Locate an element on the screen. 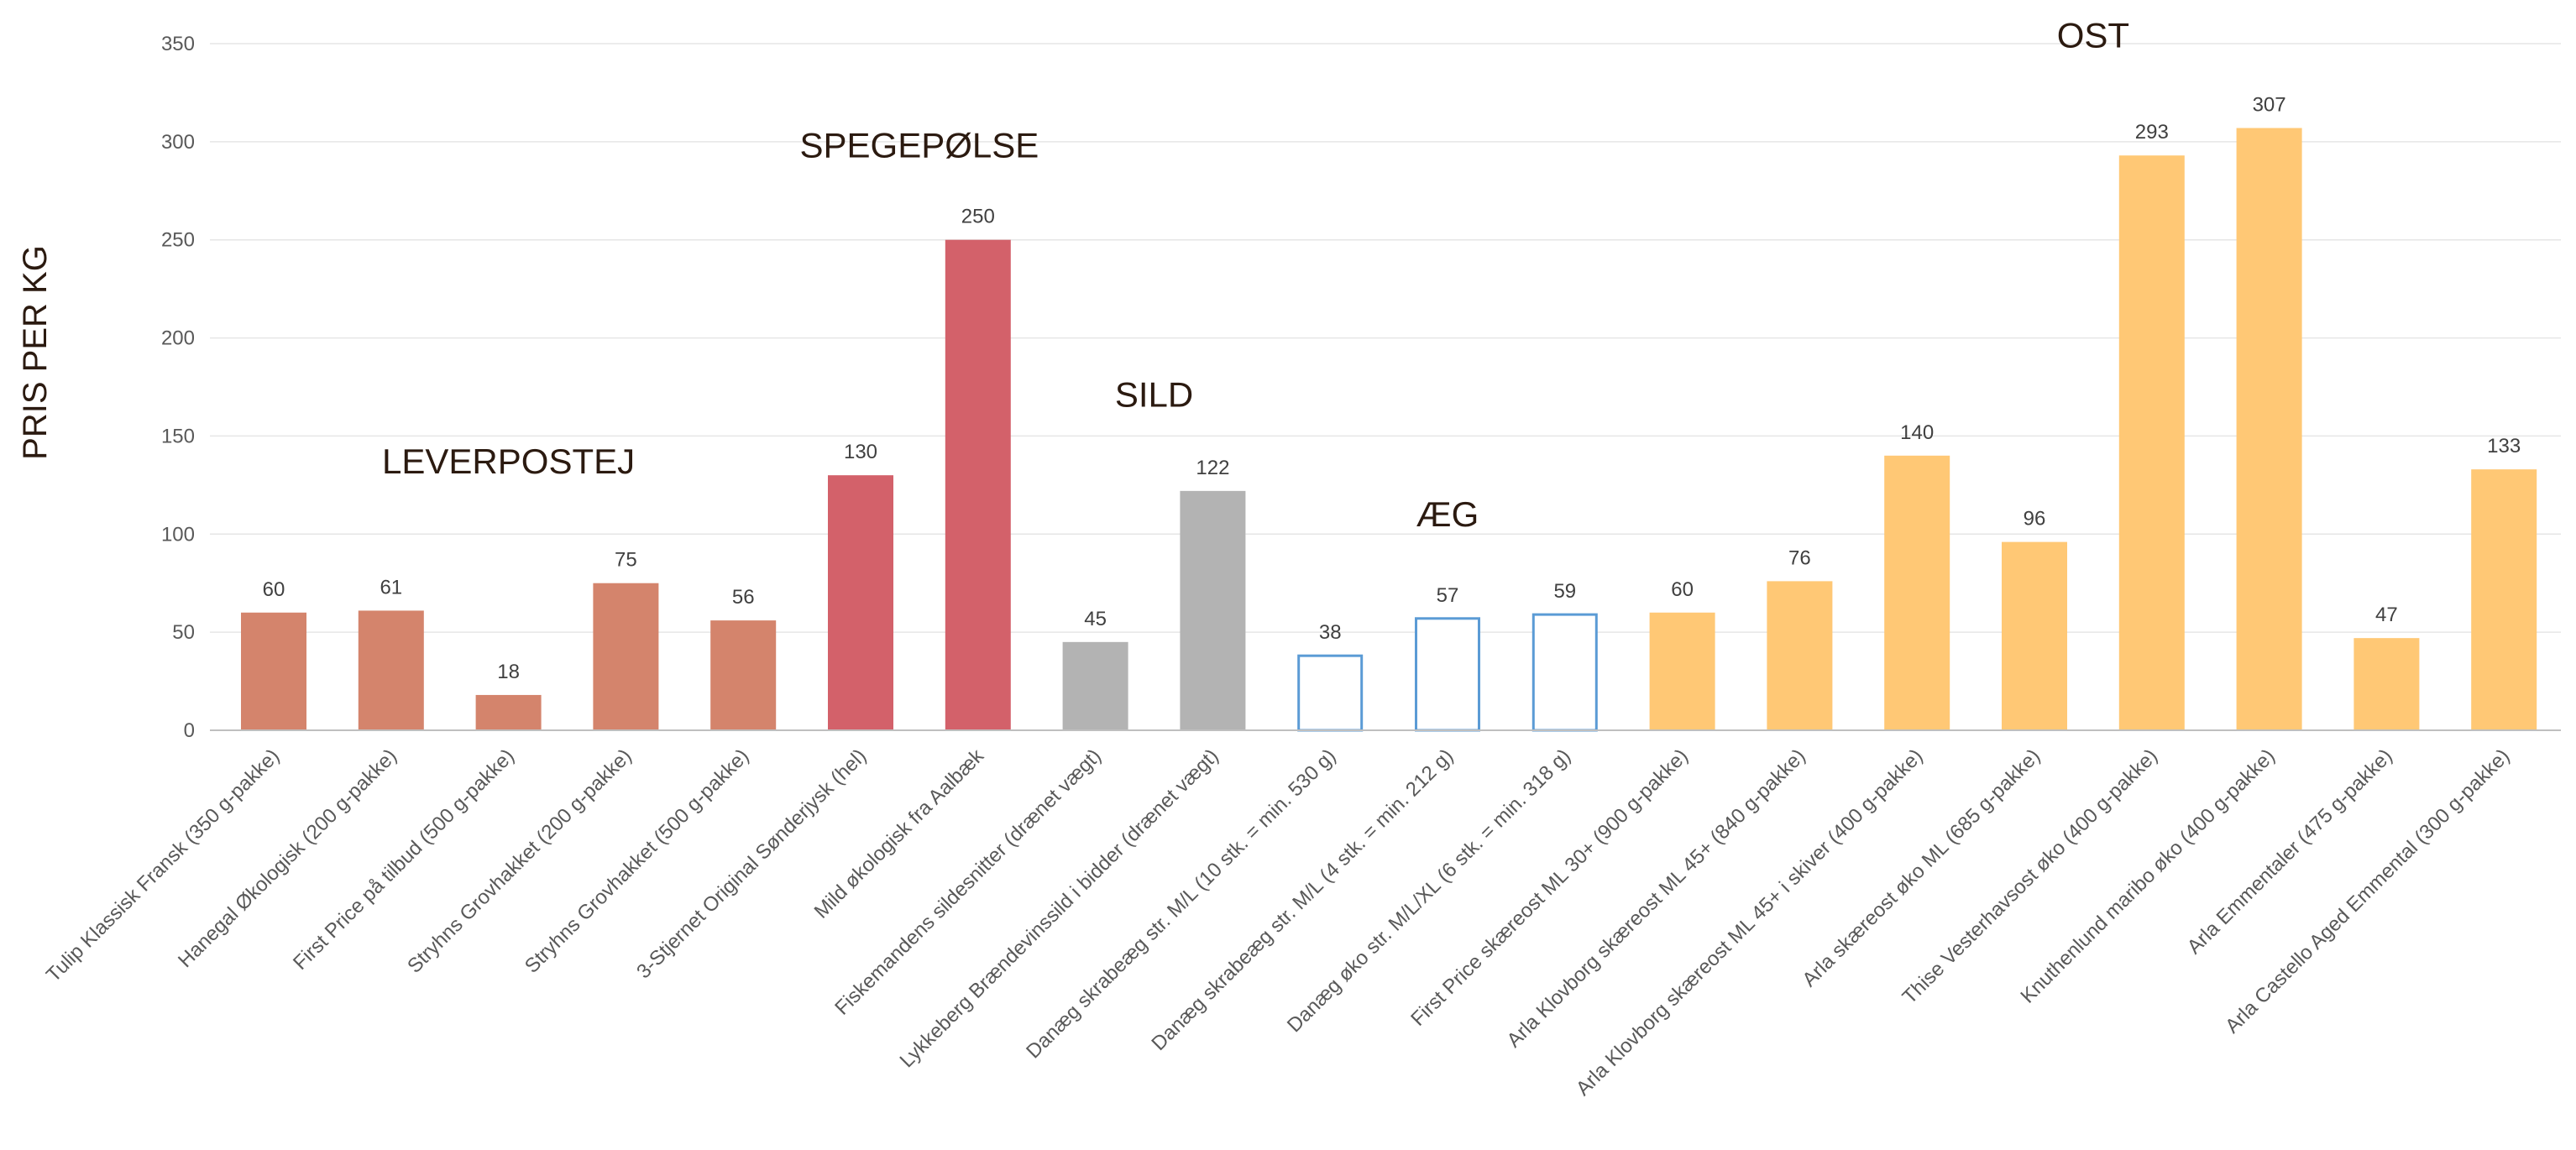  data-label: 96 is located at coordinates (2035, 519).